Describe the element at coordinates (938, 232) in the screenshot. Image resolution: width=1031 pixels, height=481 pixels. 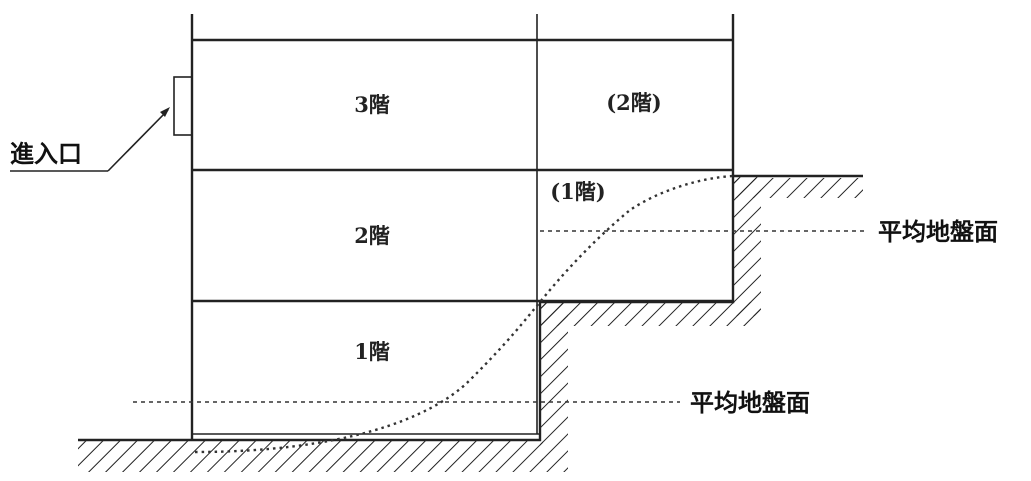
I see `avg-ground-label-right: 平均地盤面` at that location.